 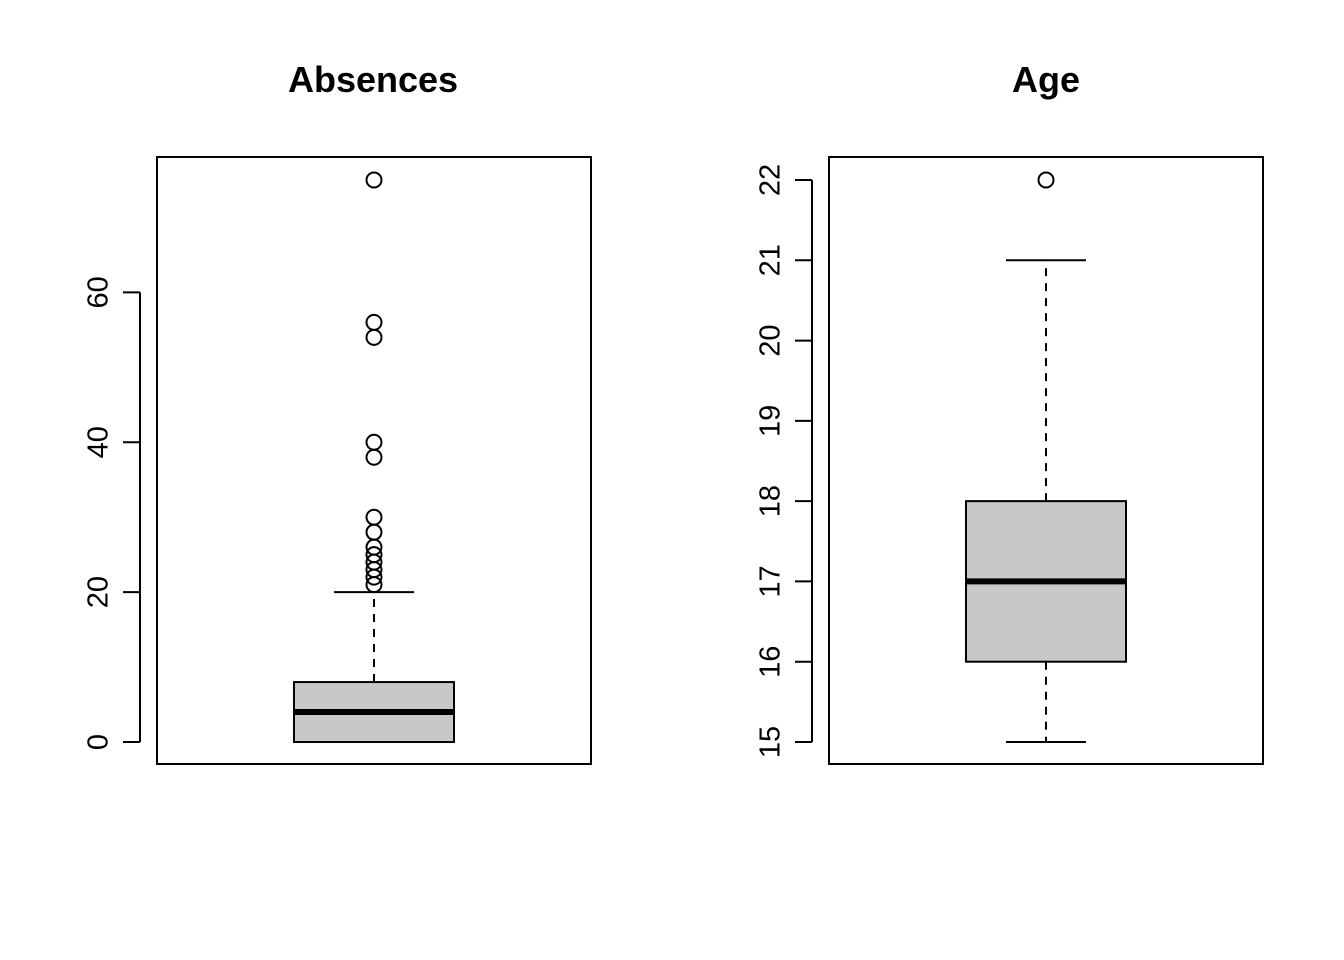 I want to click on y-tick-label: 40, so click(x=99, y=442).